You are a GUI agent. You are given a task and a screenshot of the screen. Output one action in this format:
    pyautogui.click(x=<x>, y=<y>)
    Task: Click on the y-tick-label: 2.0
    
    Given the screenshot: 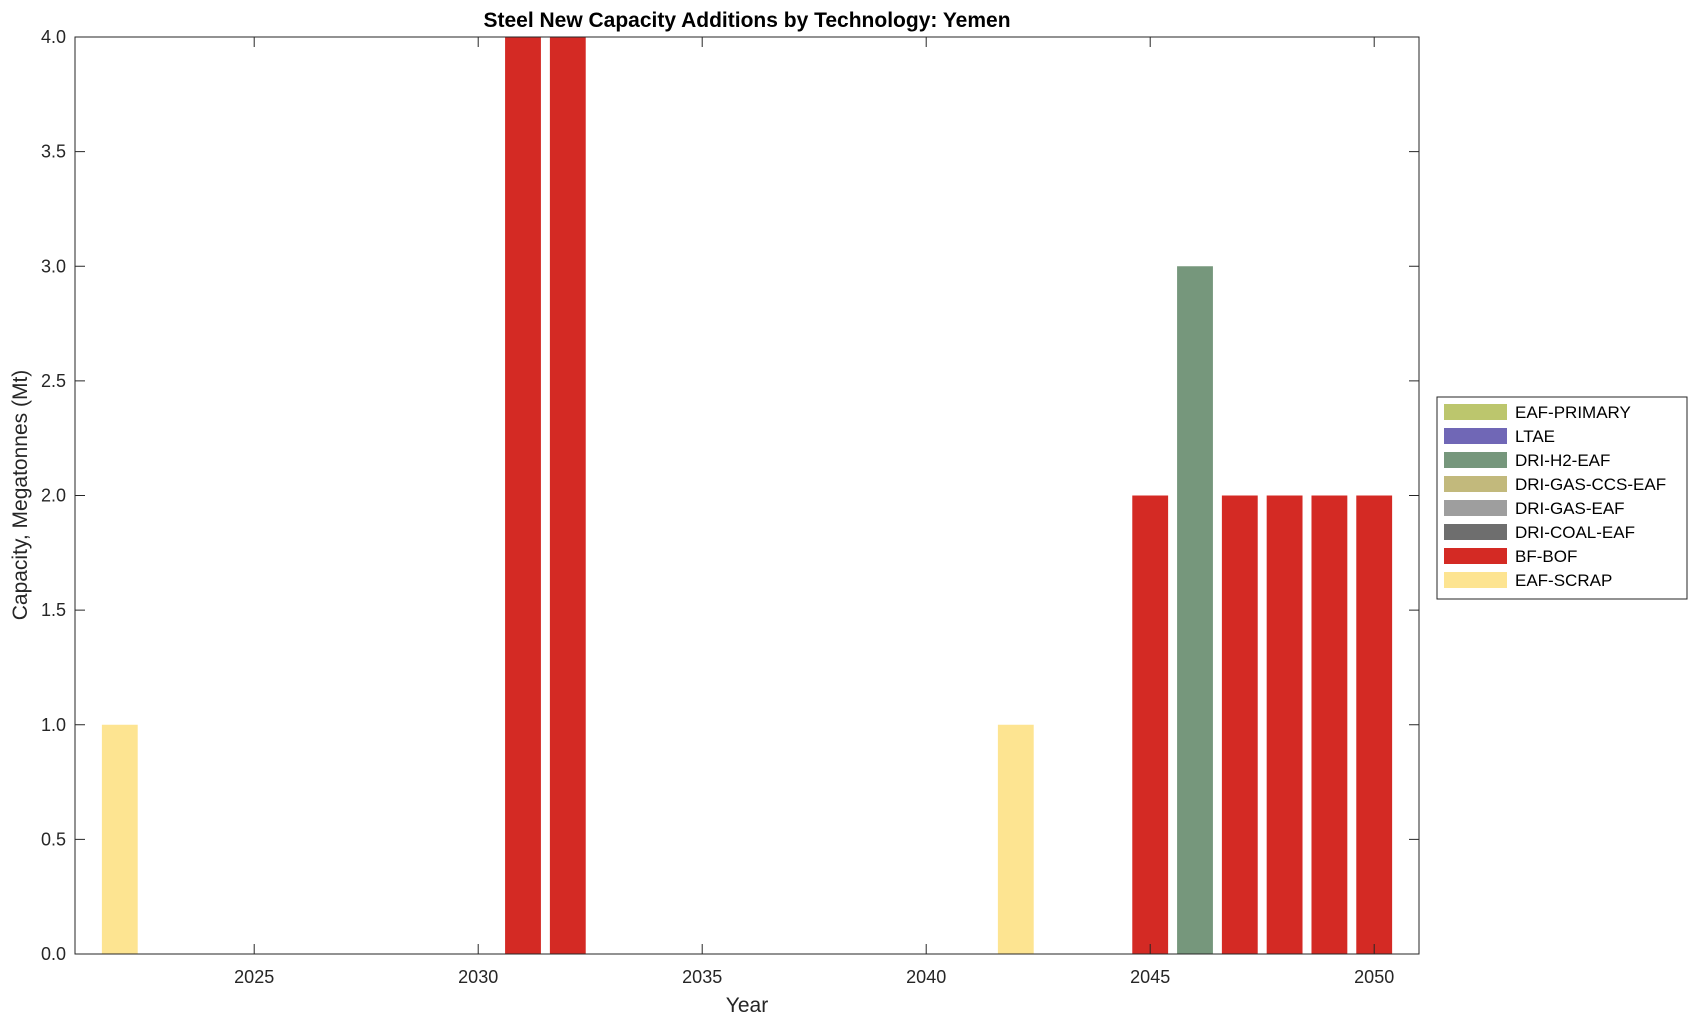 What is the action you would take?
    pyautogui.click(x=53, y=496)
    